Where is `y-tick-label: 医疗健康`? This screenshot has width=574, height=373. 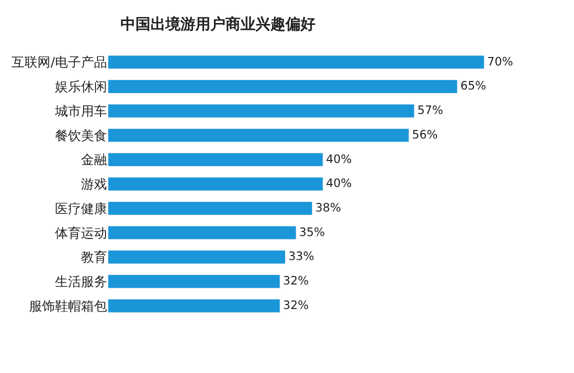 y-tick-label: 医疗健康 is located at coordinates (81, 209).